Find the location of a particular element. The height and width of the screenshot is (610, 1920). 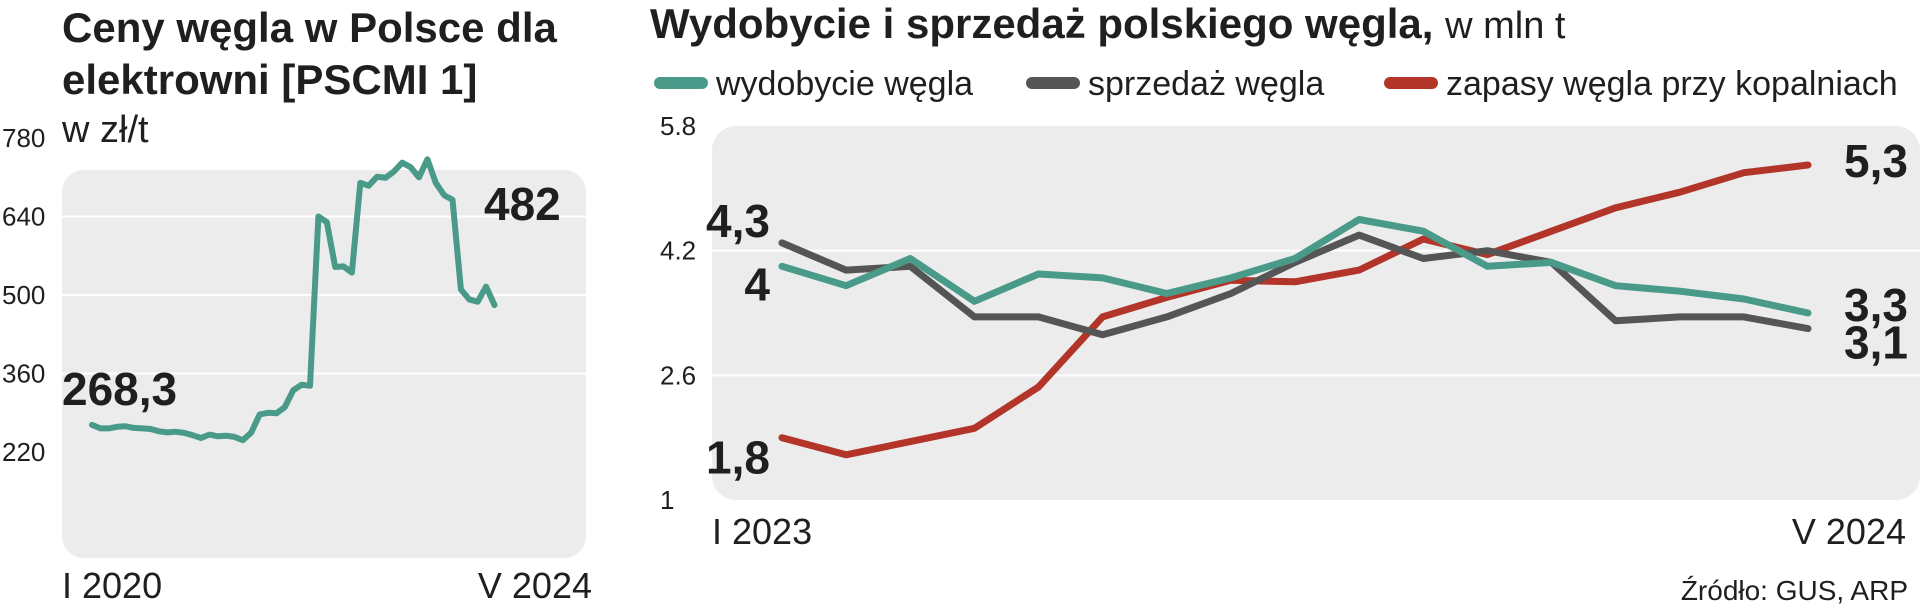

production-y-tick: 2.6 is located at coordinates (678, 375).